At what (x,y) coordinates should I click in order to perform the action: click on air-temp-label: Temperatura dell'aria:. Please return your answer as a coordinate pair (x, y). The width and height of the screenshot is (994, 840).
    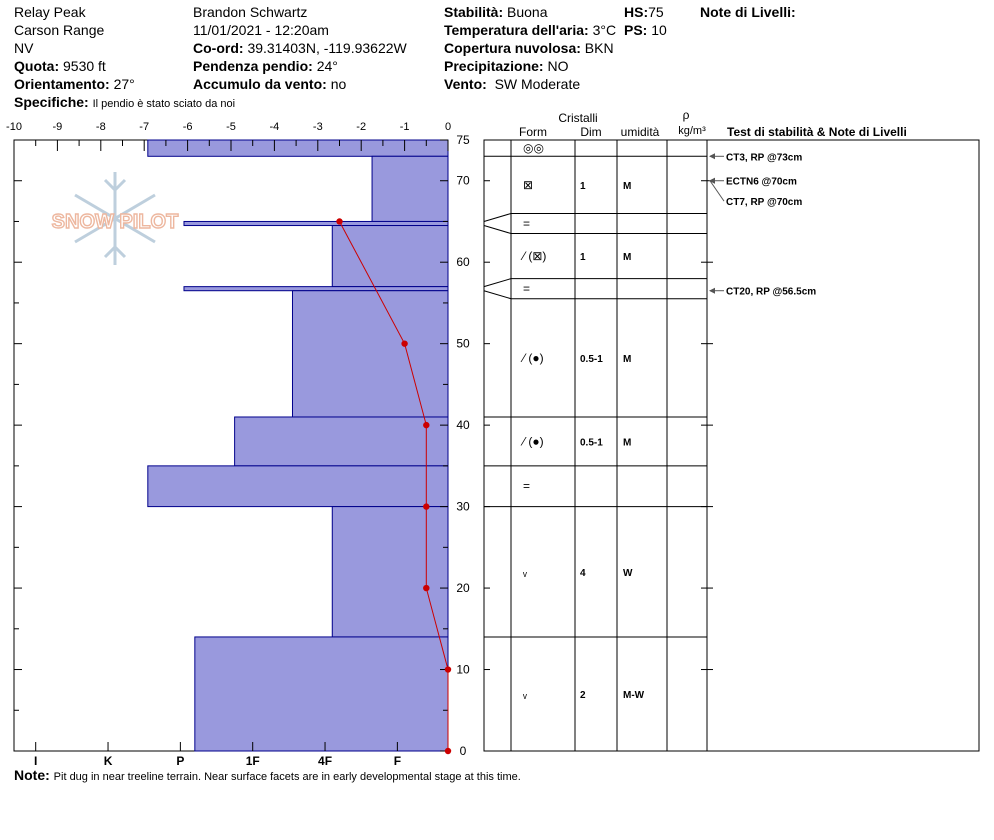
    Looking at the image, I should click on (516, 30).